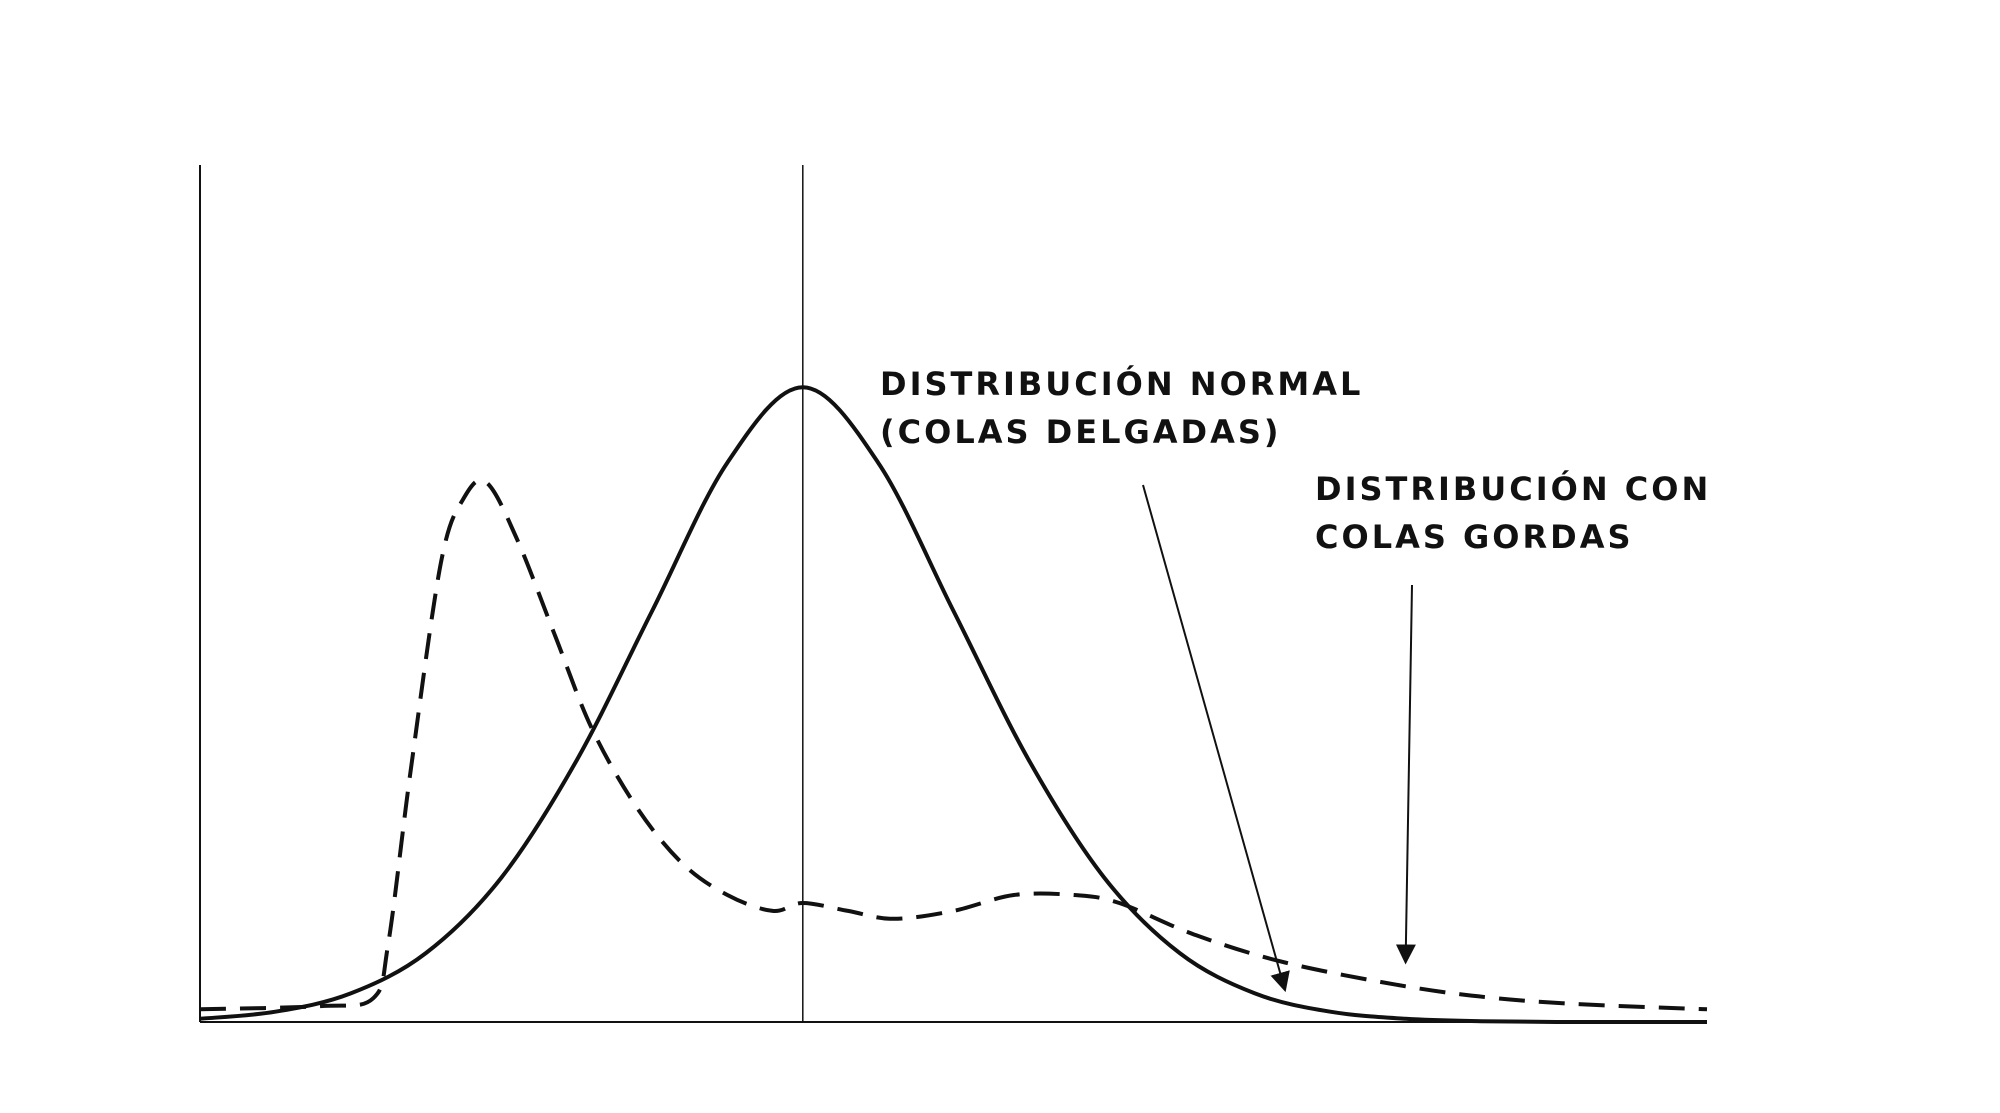  What do you see at coordinates (1520, 512) in the screenshot?
I see `fat-tails-label: DISTRIBUCIÓN CON COLAS GORDAS` at bounding box center [1520, 512].